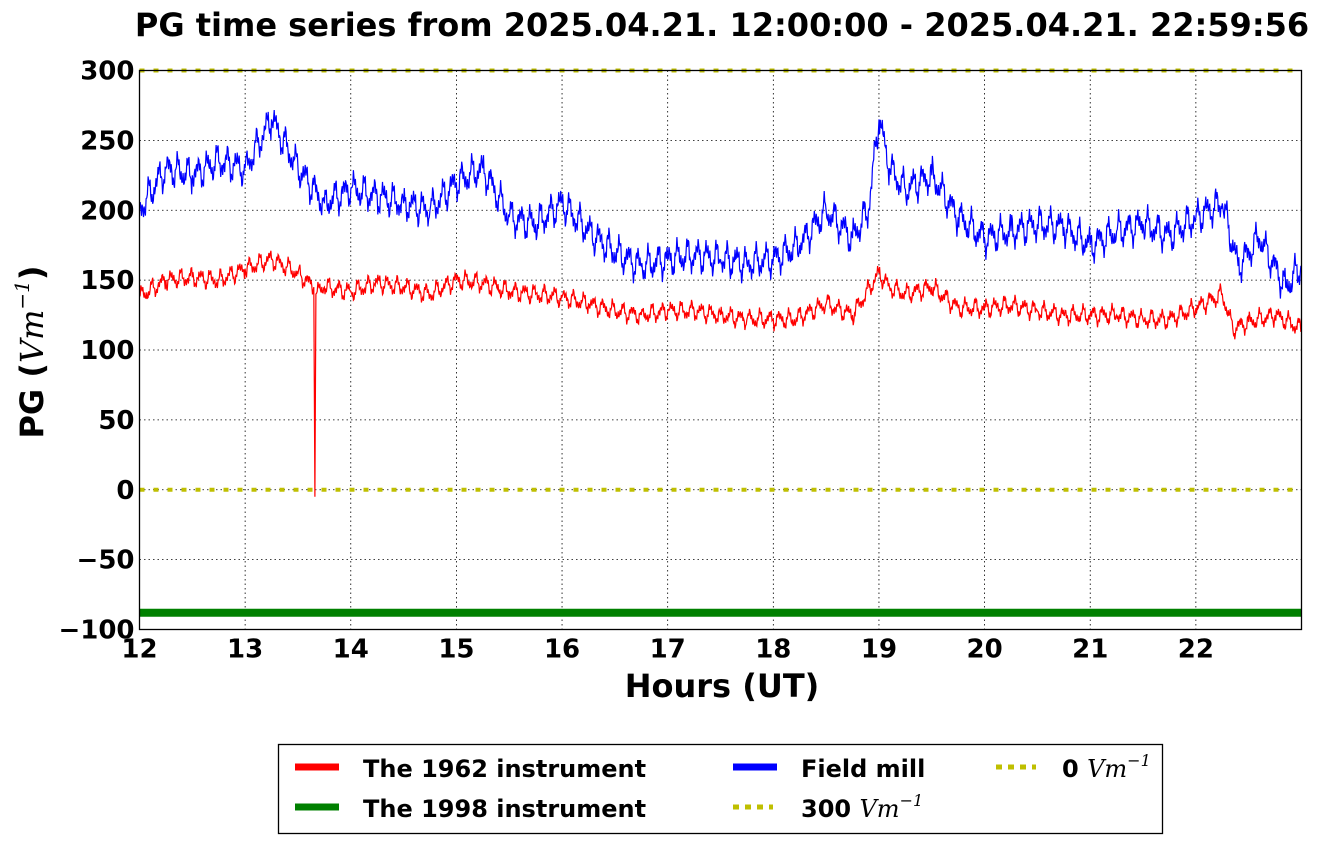  What do you see at coordinates (107, 141) in the screenshot?
I see `y-tick-label: 250` at bounding box center [107, 141].